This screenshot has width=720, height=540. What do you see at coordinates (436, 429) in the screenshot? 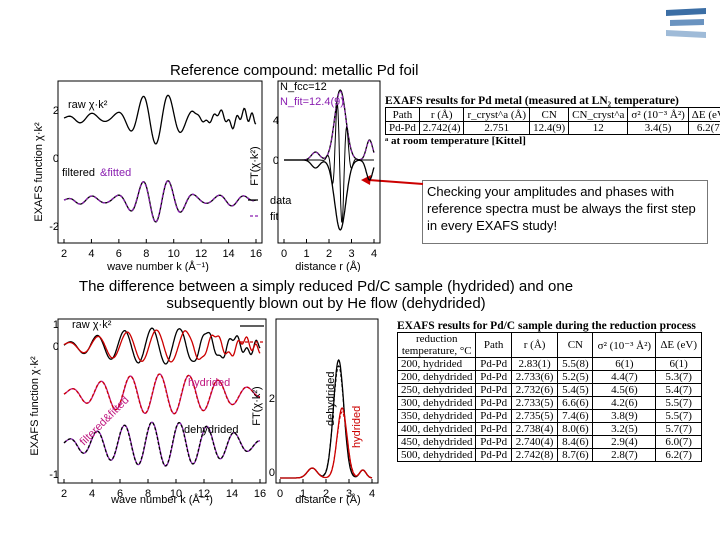
I see `cell: 400, dehydrided` at bounding box center [436, 429].